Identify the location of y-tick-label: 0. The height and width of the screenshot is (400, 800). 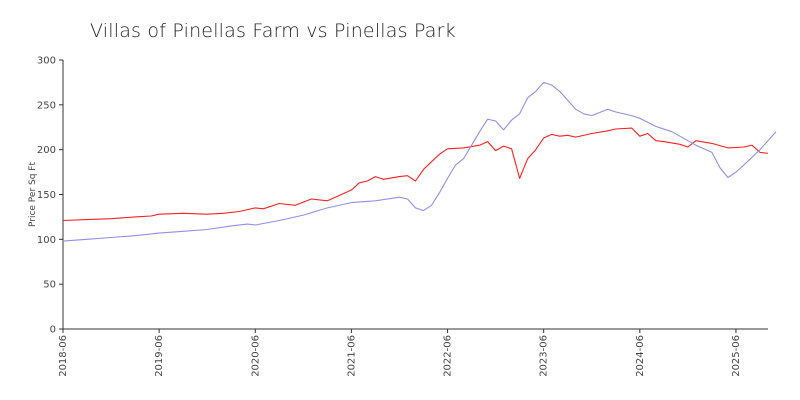
(53, 330).